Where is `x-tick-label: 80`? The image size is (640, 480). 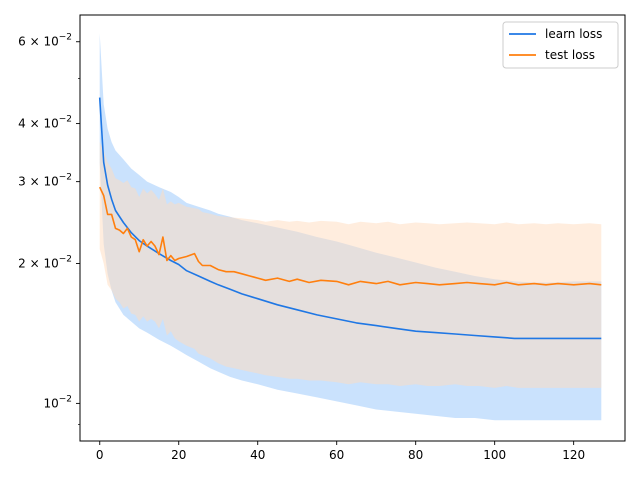 x-tick-label: 80 is located at coordinates (415, 455).